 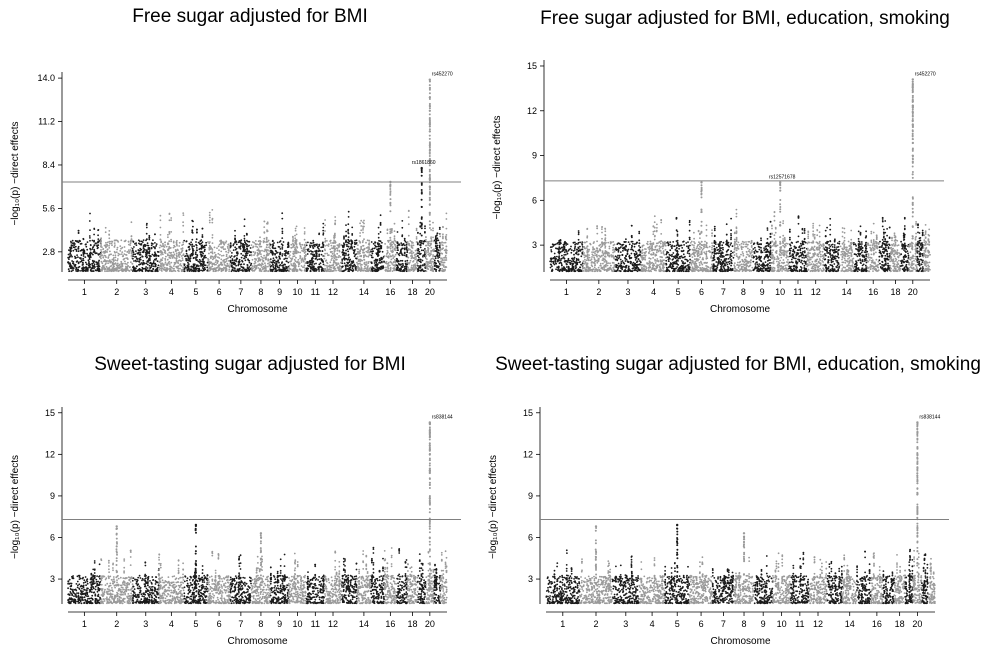 I want to click on y-axis-label: −log₁₀(p) −direct effects, so click(x=15, y=173).